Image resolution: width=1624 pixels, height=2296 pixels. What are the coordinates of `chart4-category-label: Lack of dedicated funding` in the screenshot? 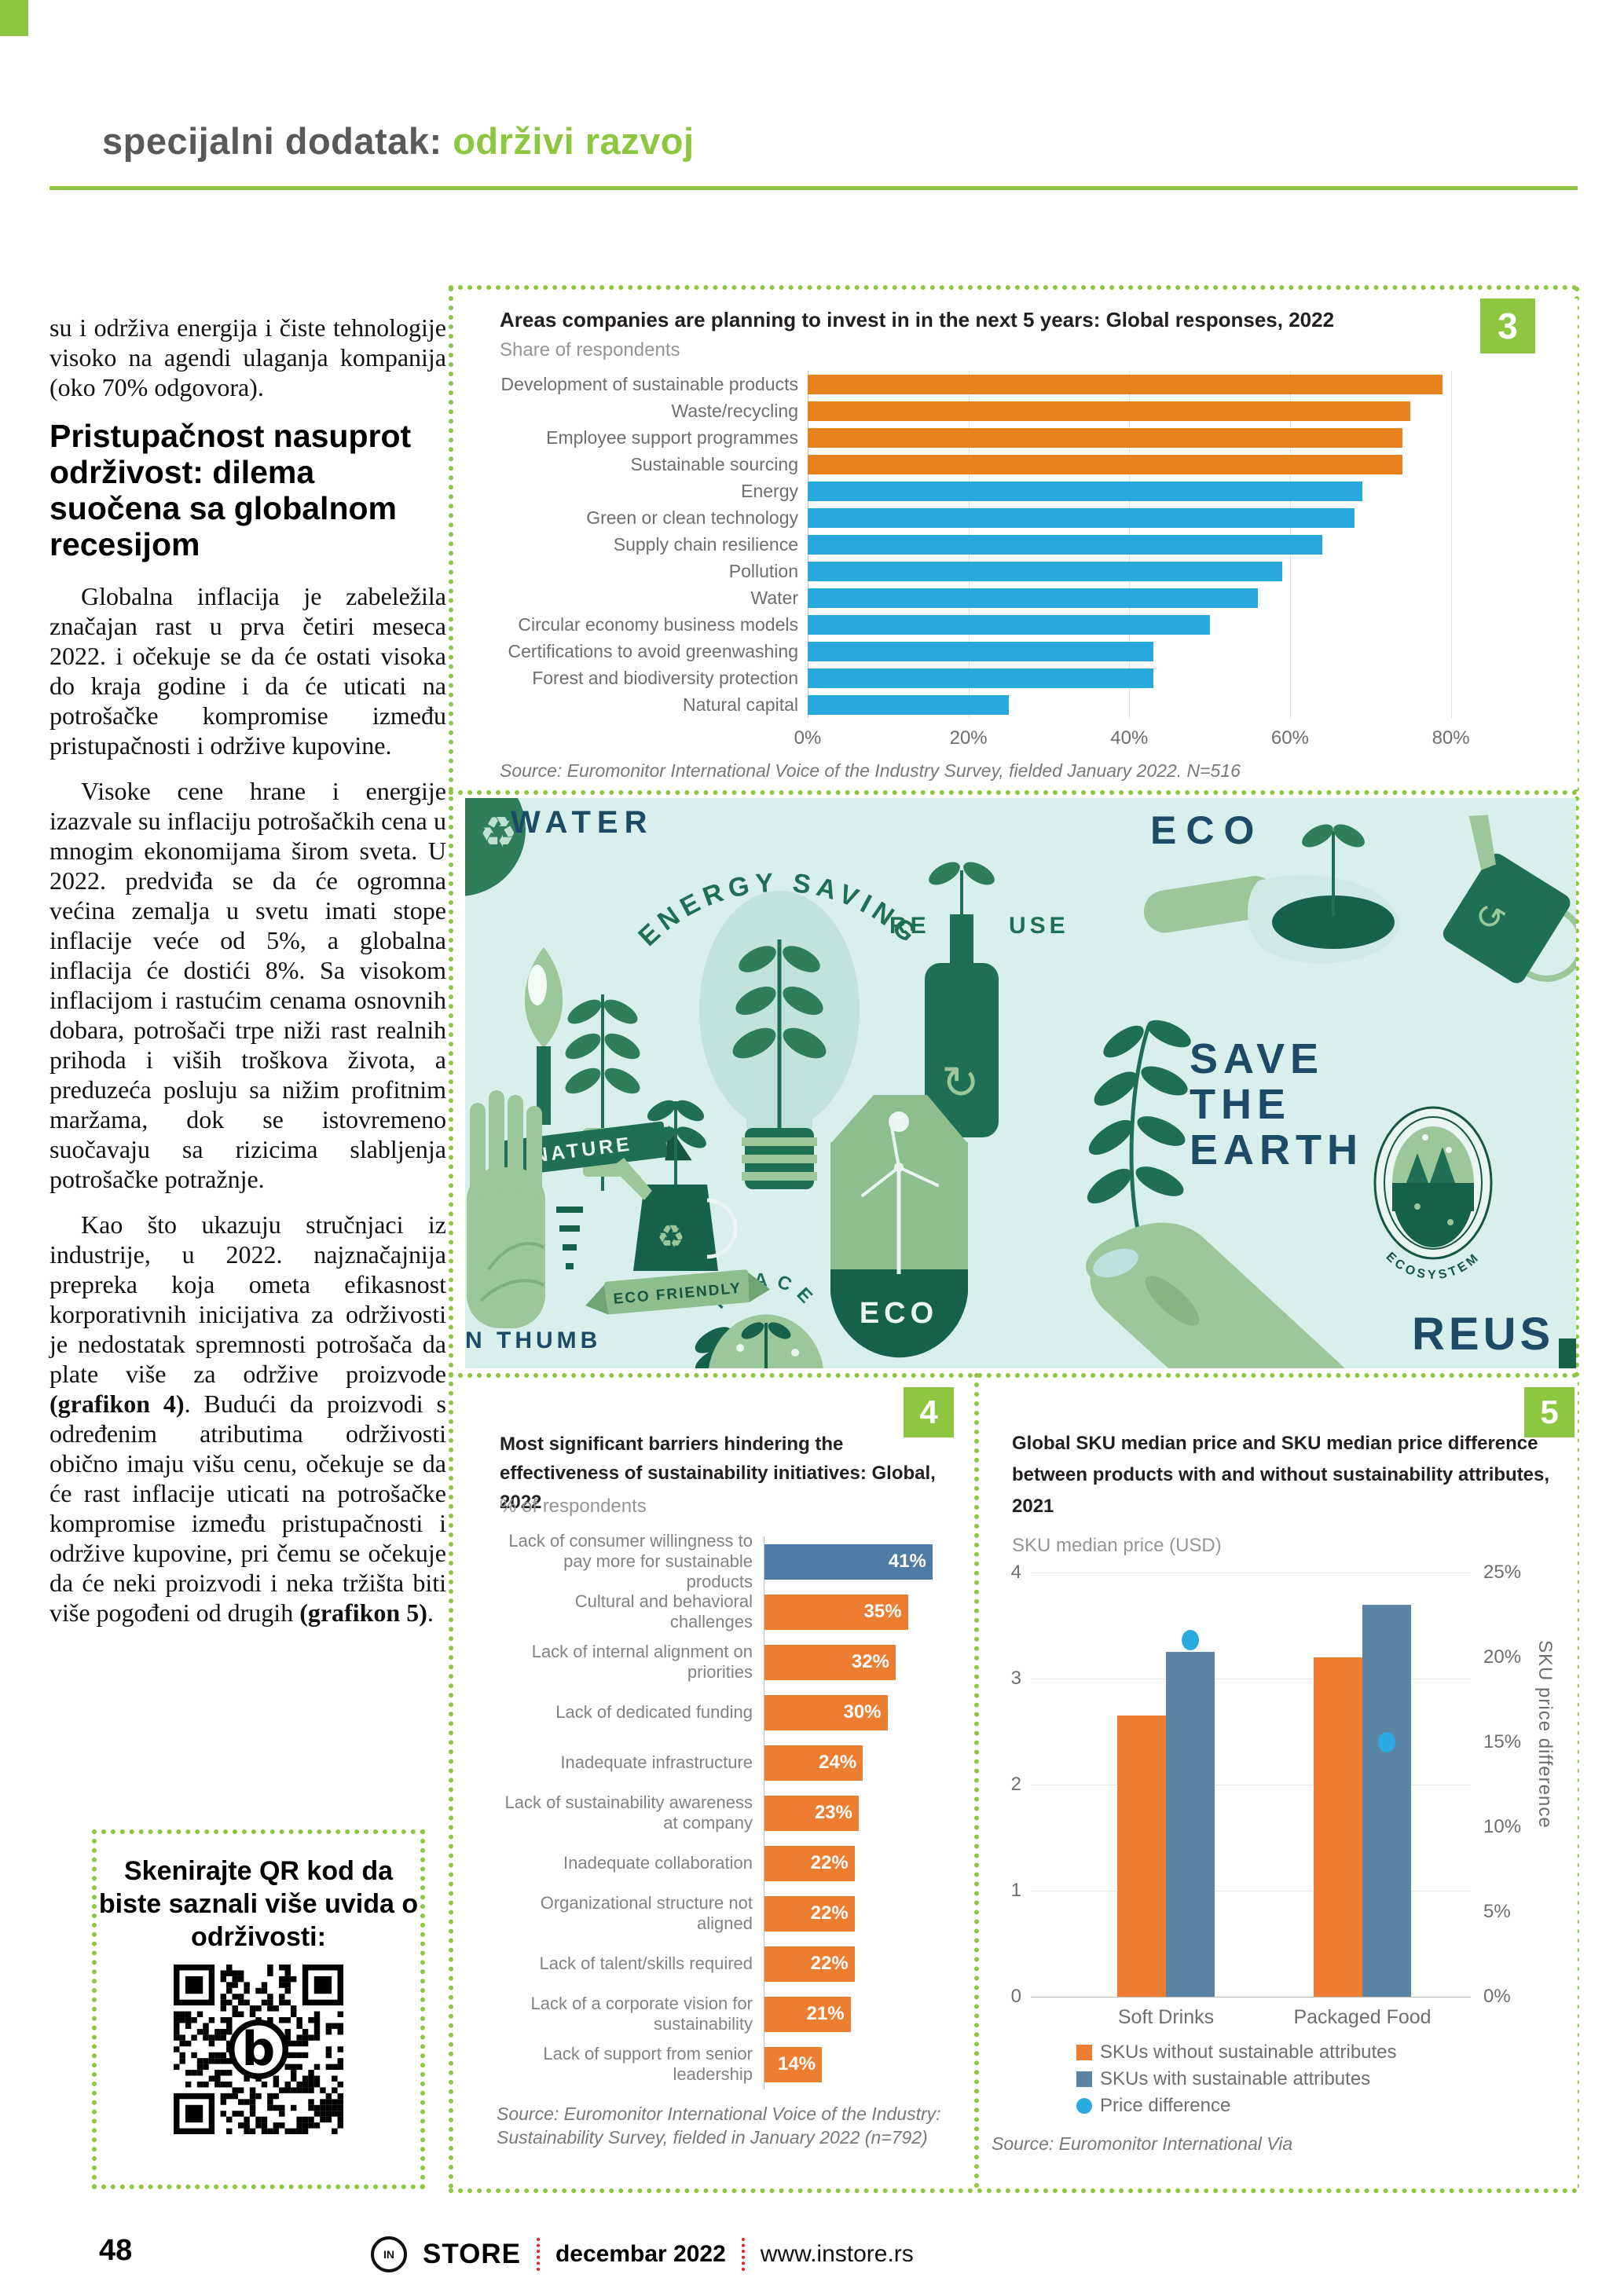 It's located at (654, 1712).